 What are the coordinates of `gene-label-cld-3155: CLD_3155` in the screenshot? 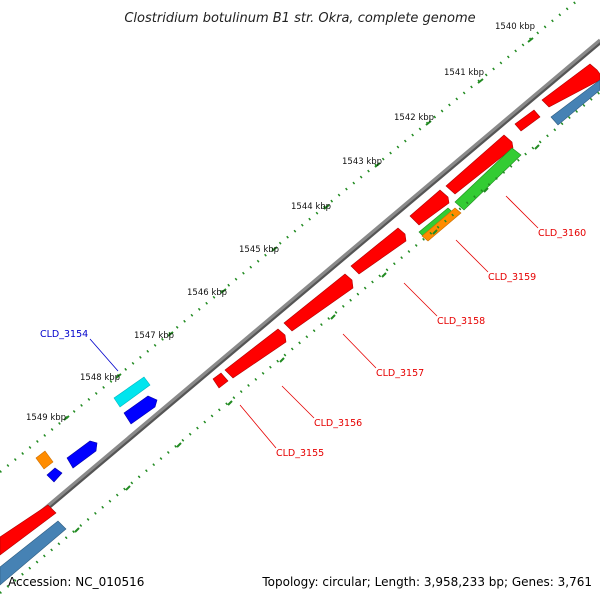 It's located at (300, 453).